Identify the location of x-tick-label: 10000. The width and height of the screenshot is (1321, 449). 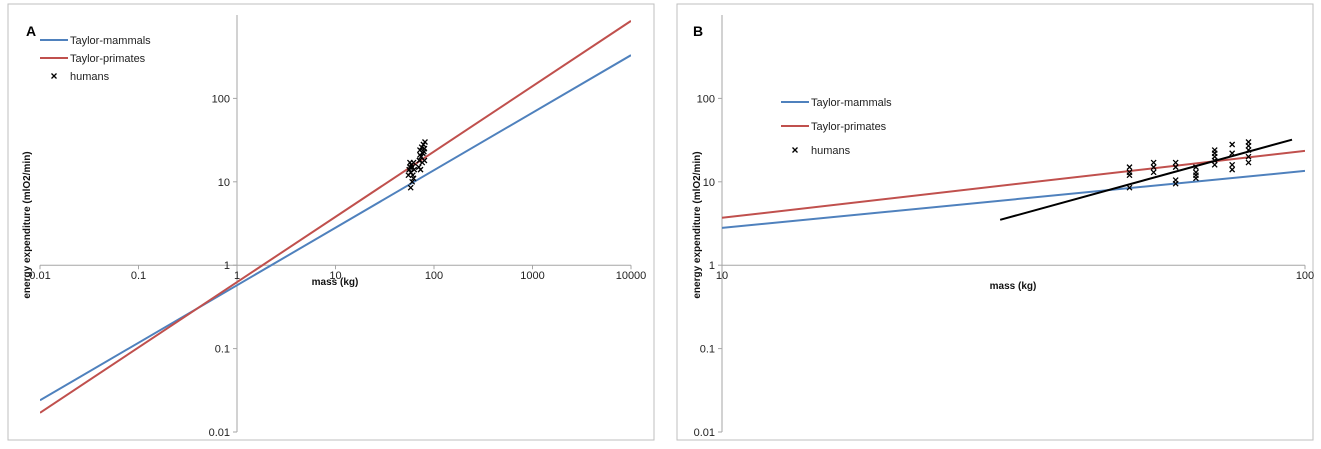
(631, 276).